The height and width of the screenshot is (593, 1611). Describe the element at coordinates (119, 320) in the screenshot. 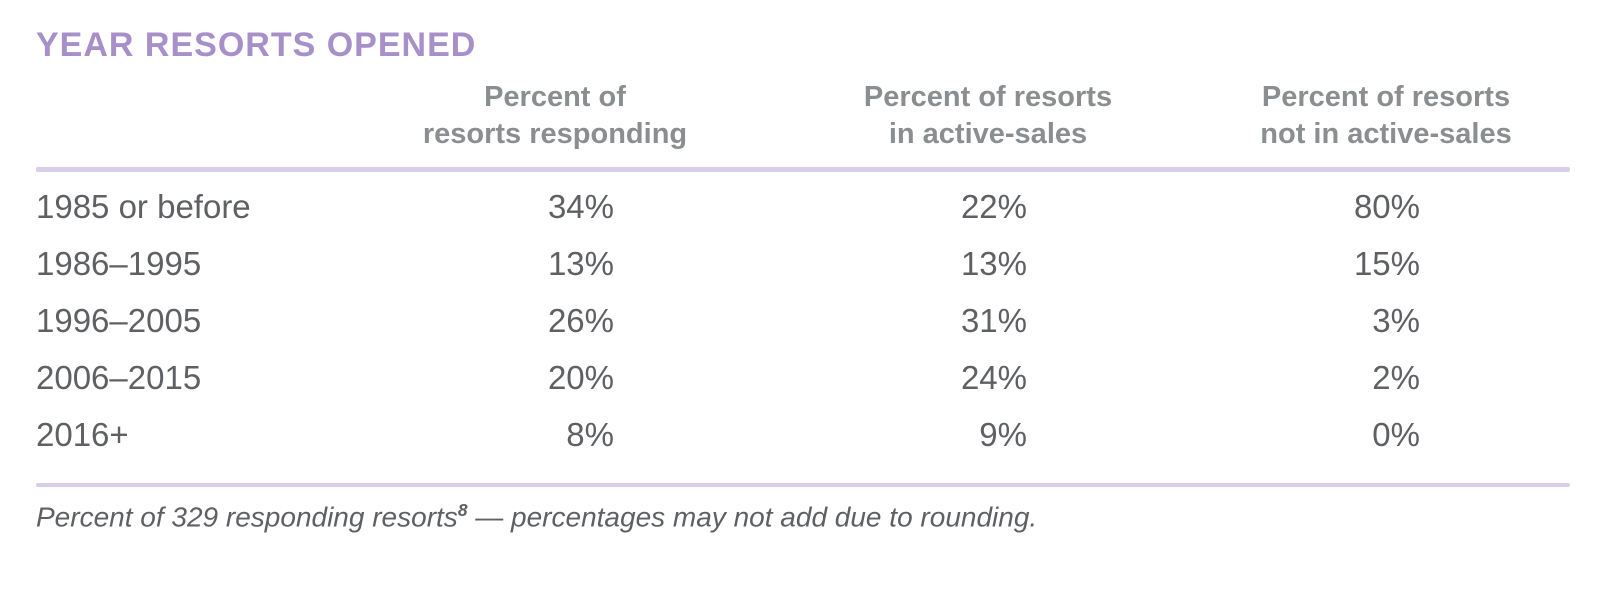

I see `row-label: 1996–2005` at that location.